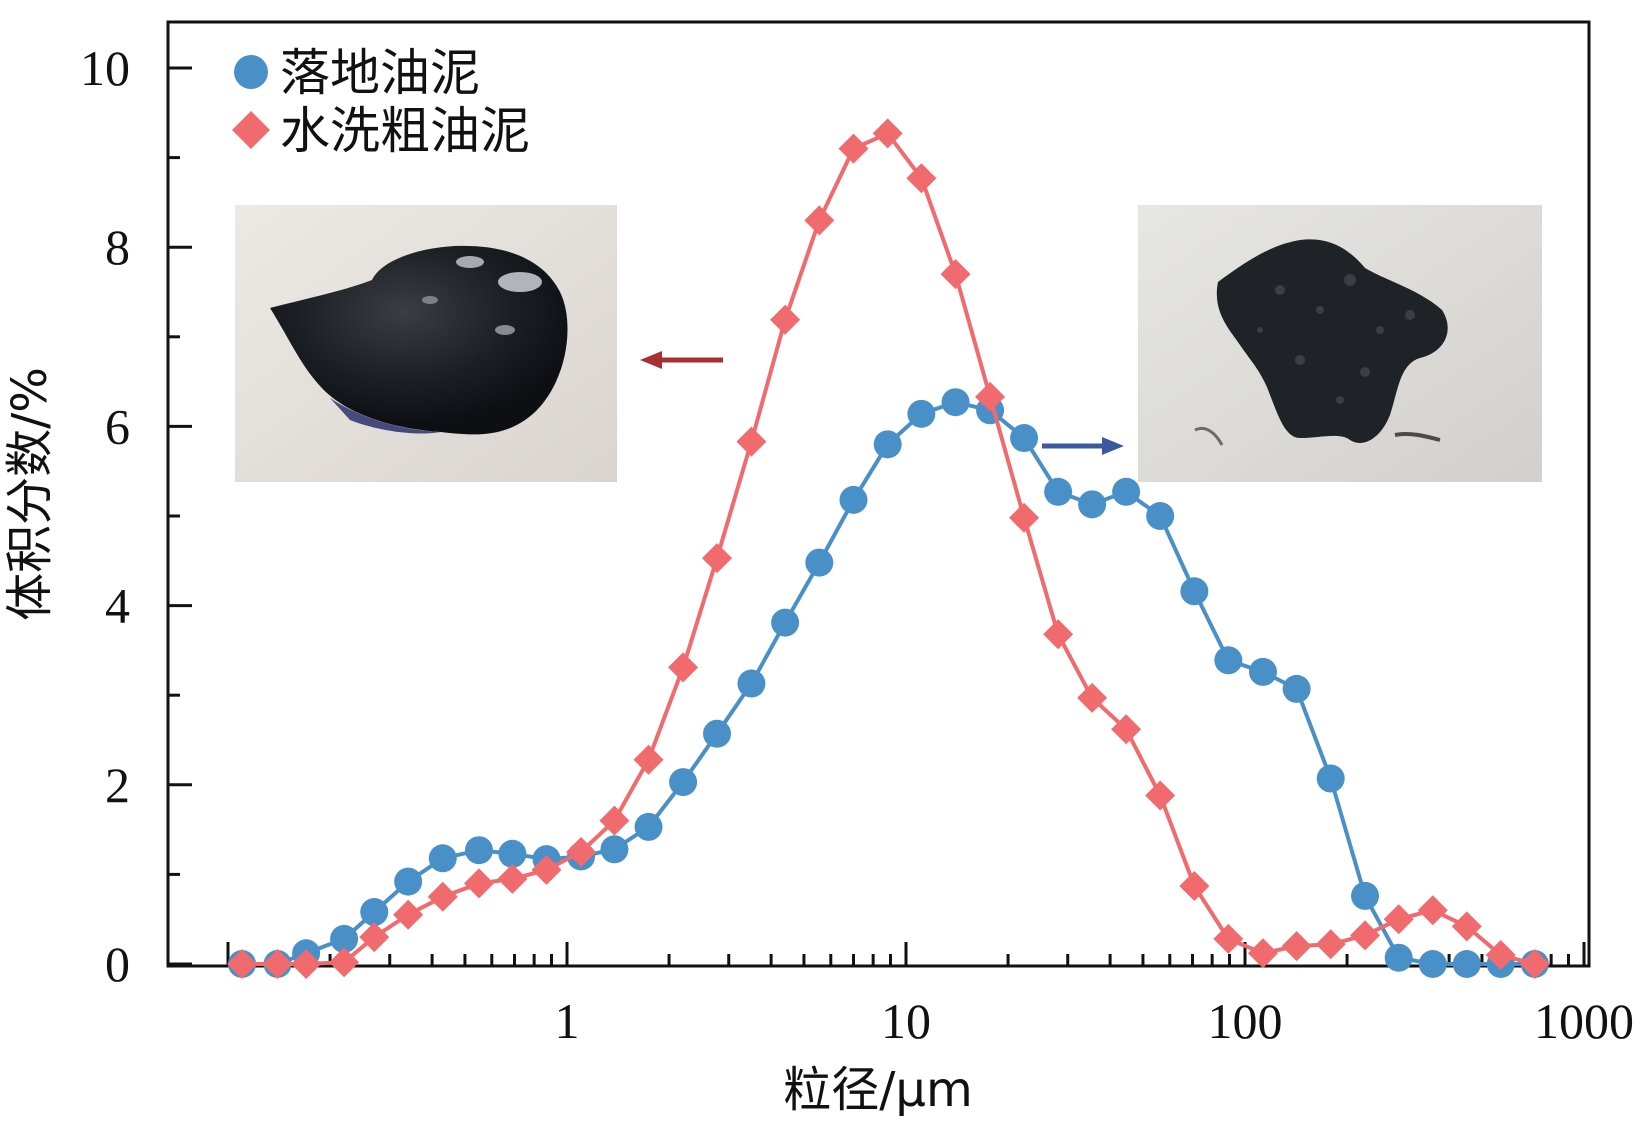 The height and width of the screenshot is (1128, 1651). I want to click on legend-label-series-1: 落地油泥, so click(380, 73).